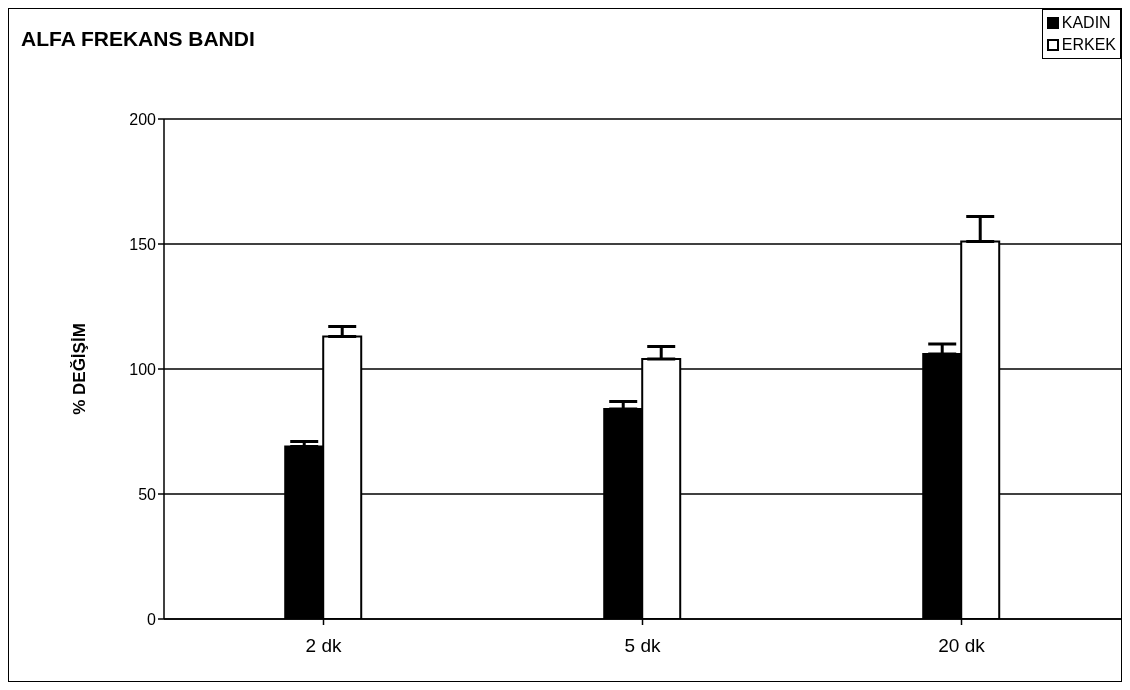 The image size is (1130, 690). What do you see at coordinates (1086, 23) in the screenshot?
I see `legend-label: KADIN` at bounding box center [1086, 23].